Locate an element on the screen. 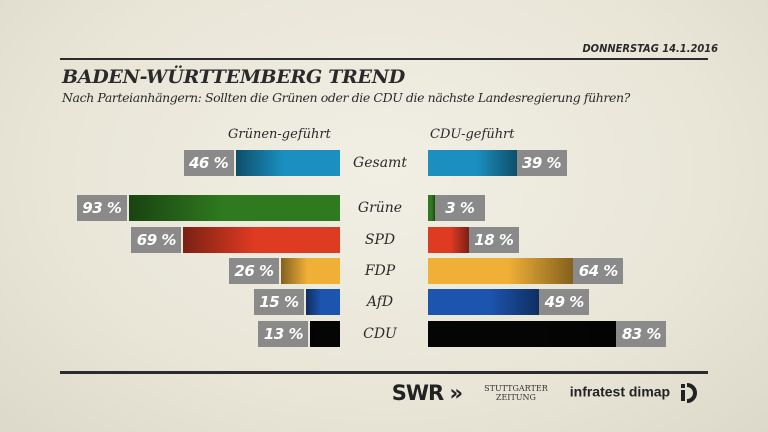  legend-left: Grünen-geführt is located at coordinates (279, 134).